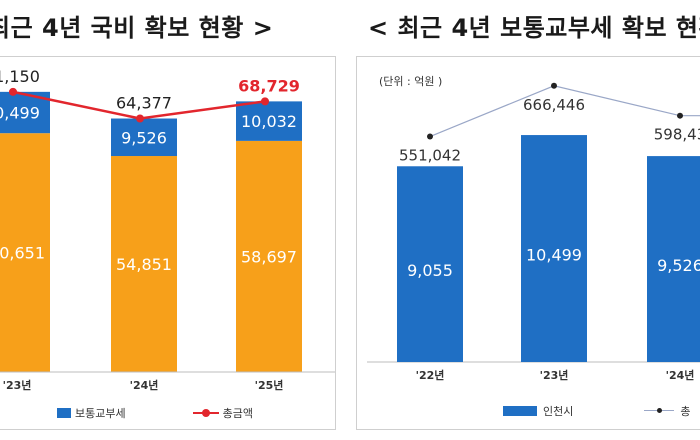  What do you see at coordinates (269, 385) in the screenshot?
I see `tick-label: '25년` at bounding box center [269, 385].